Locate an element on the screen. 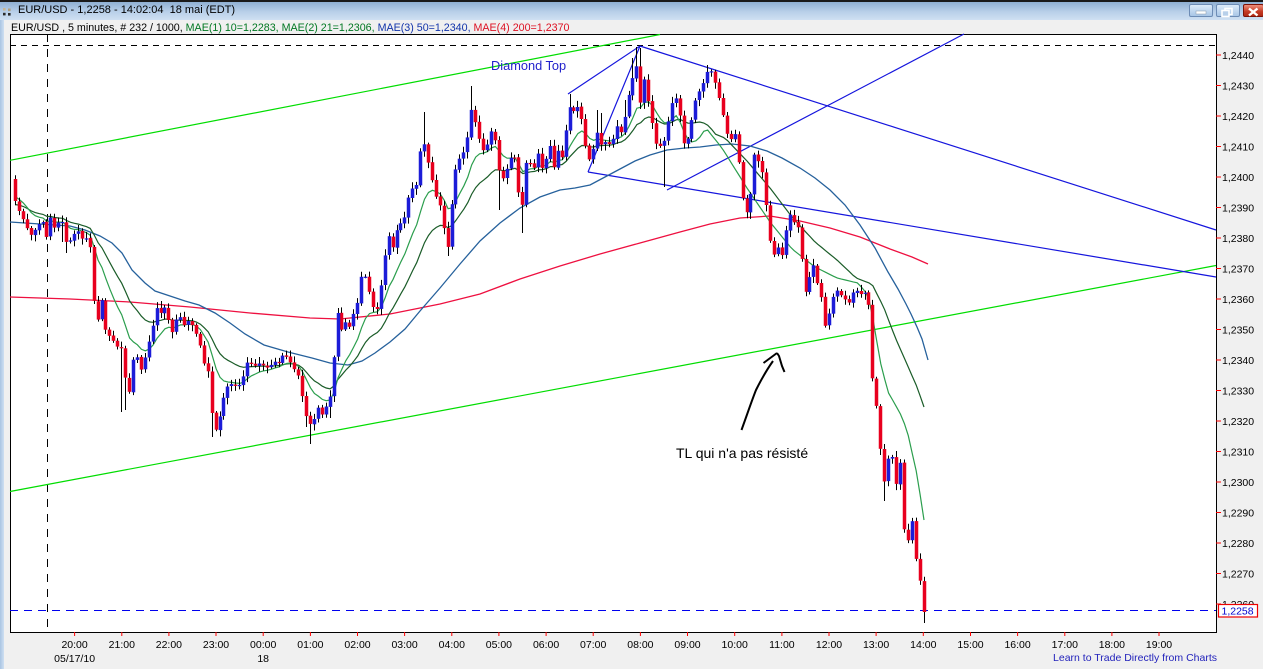 This screenshot has height=669, width=1263. svg-text: 1,2420 is located at coordinates (1238, 117).